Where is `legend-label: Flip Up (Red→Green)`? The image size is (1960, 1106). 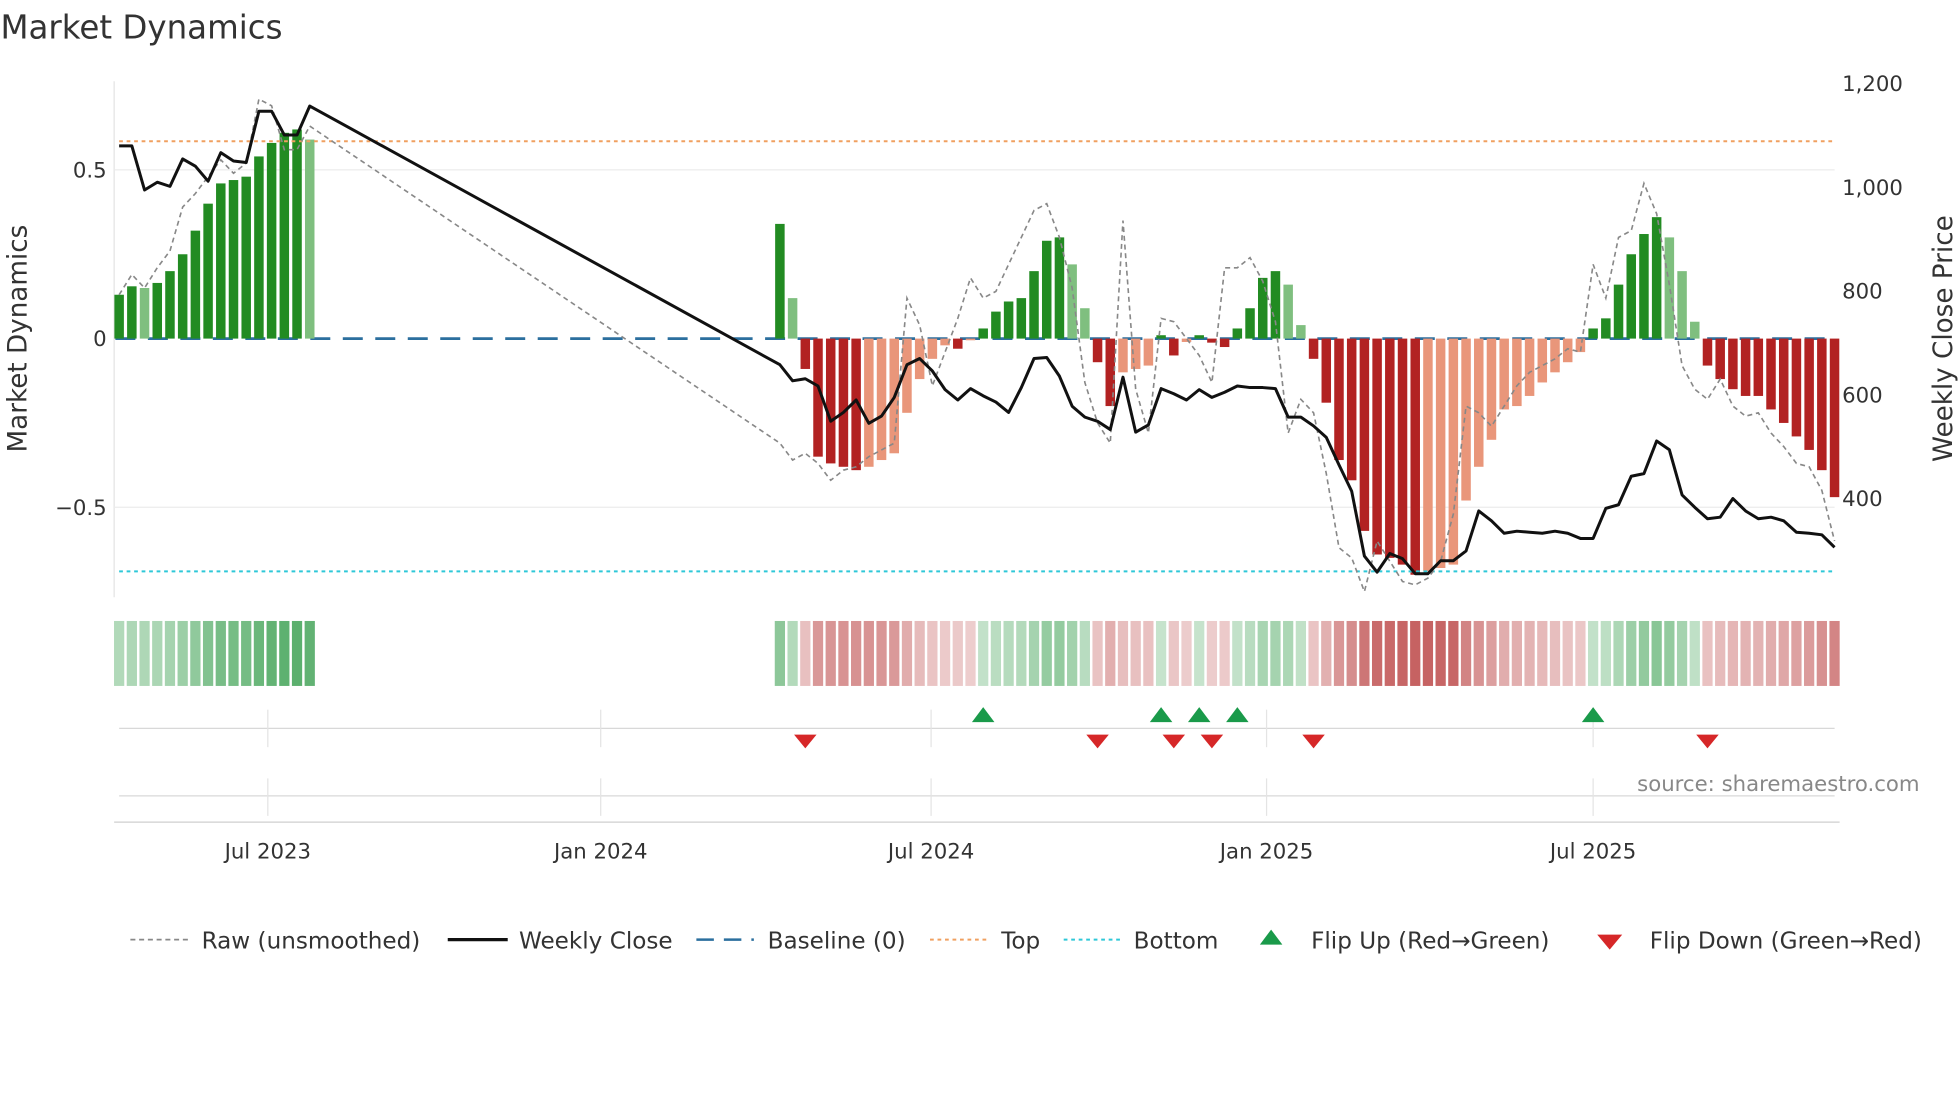 legend-label: Flip Up (Red→Green) is located at coordinates (1430, 941).